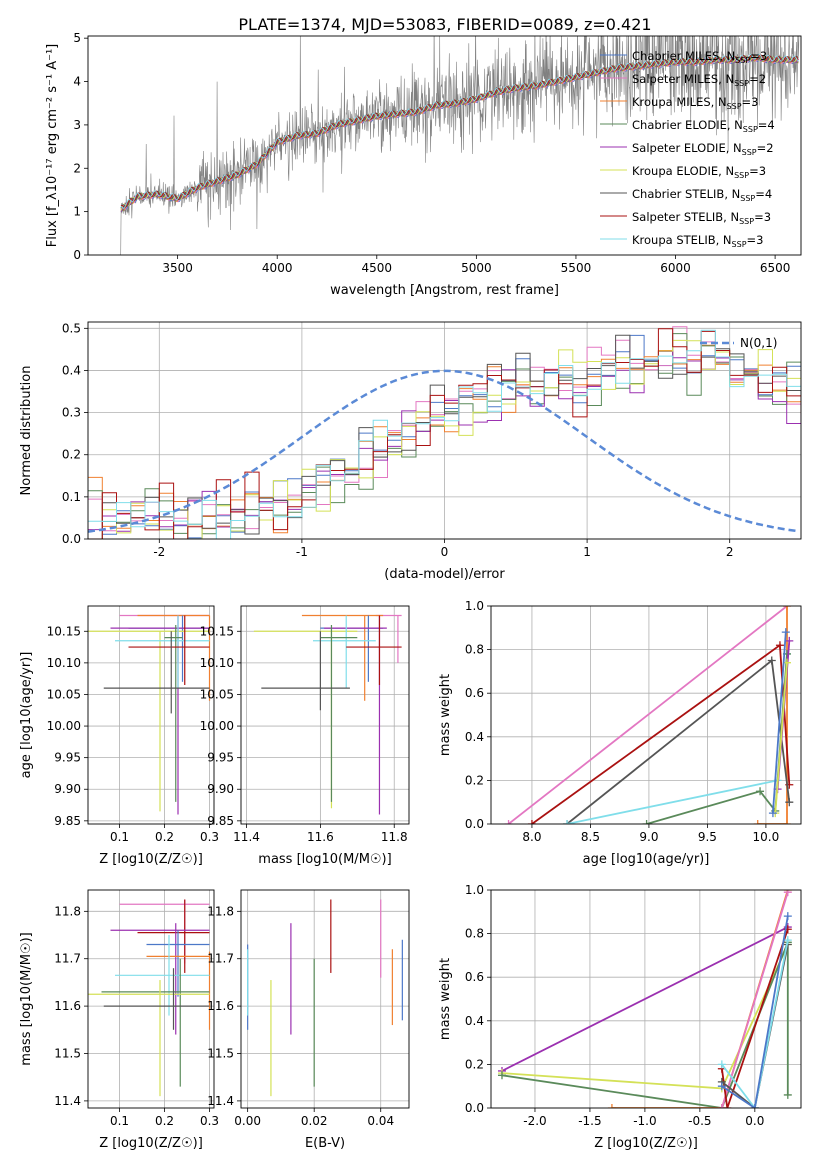 Image resolution: width=819 pixels, height=1170 pixels. Describe the element at coordinates (26, 715) in the screenshot. I see `y-axis-label: age [log10(age/yr)]` at that location.